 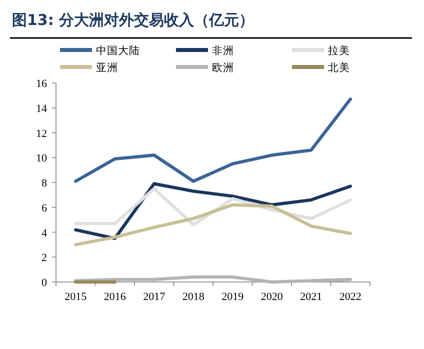 What do you see at coordinates (45, 208) in the screenshot?
I see `y-tick-label: 6` at bounding box center [45, 208].